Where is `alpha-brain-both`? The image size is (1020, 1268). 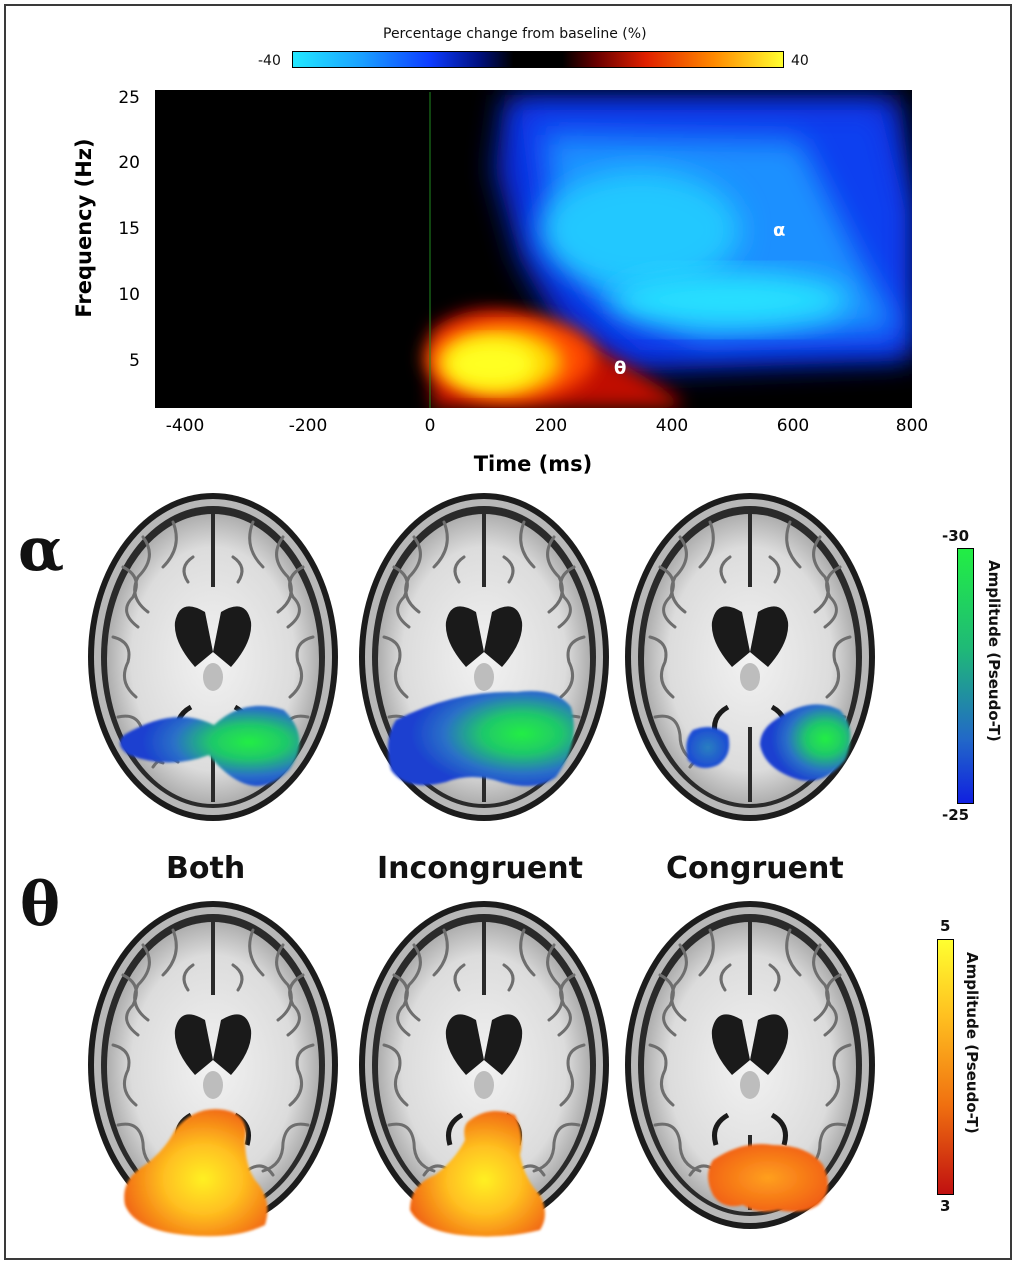 alpha-brain-both is located at coordinates (213, 657).